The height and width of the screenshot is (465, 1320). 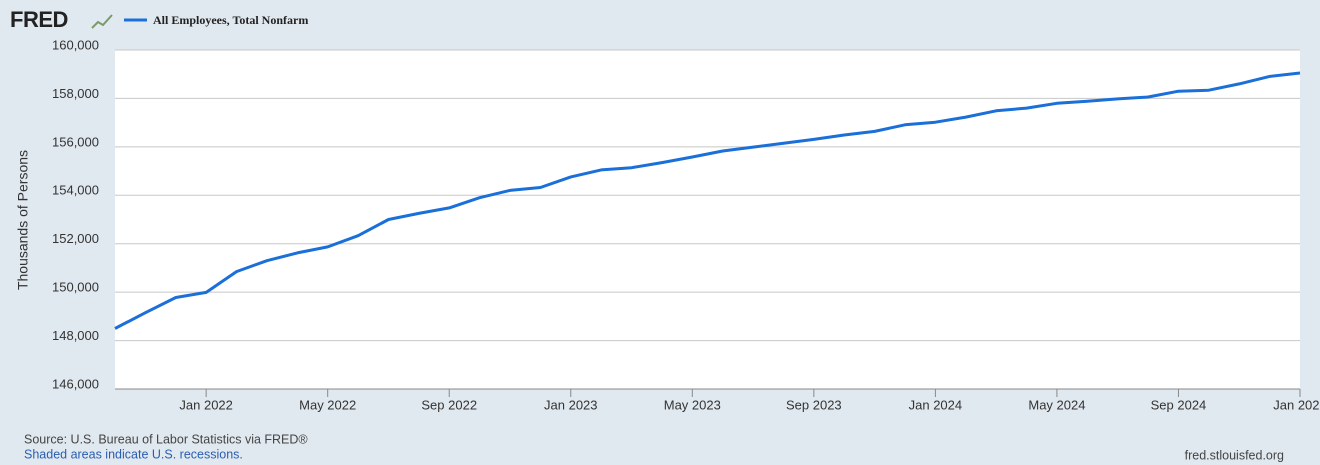 I want to click on y-tick-label: 156,000, so click(x=75, y=141).